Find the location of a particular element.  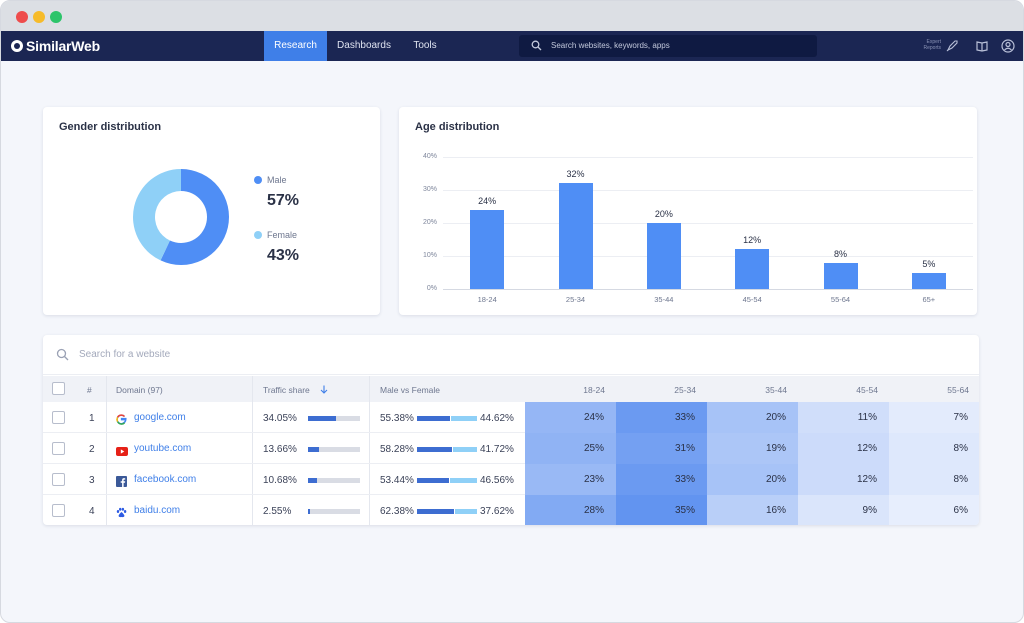

close-window-button is located at coordinates (22, 17).